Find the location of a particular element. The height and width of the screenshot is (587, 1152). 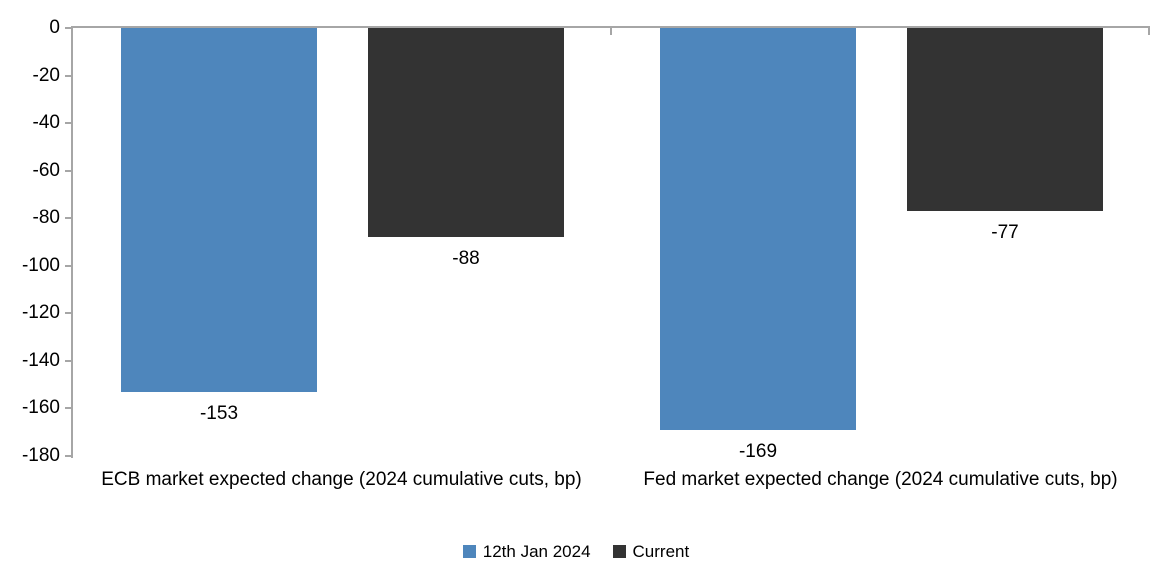

bar-value-label-12th-jan-2024-ecb: -153 is located at coordinates (219, 413).